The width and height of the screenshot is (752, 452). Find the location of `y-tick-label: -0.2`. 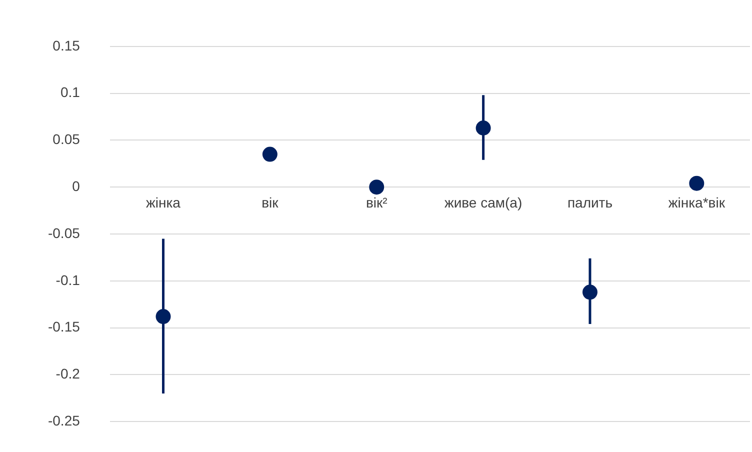

y-tick-label: -0.2 is located at coordinates (68, 374).